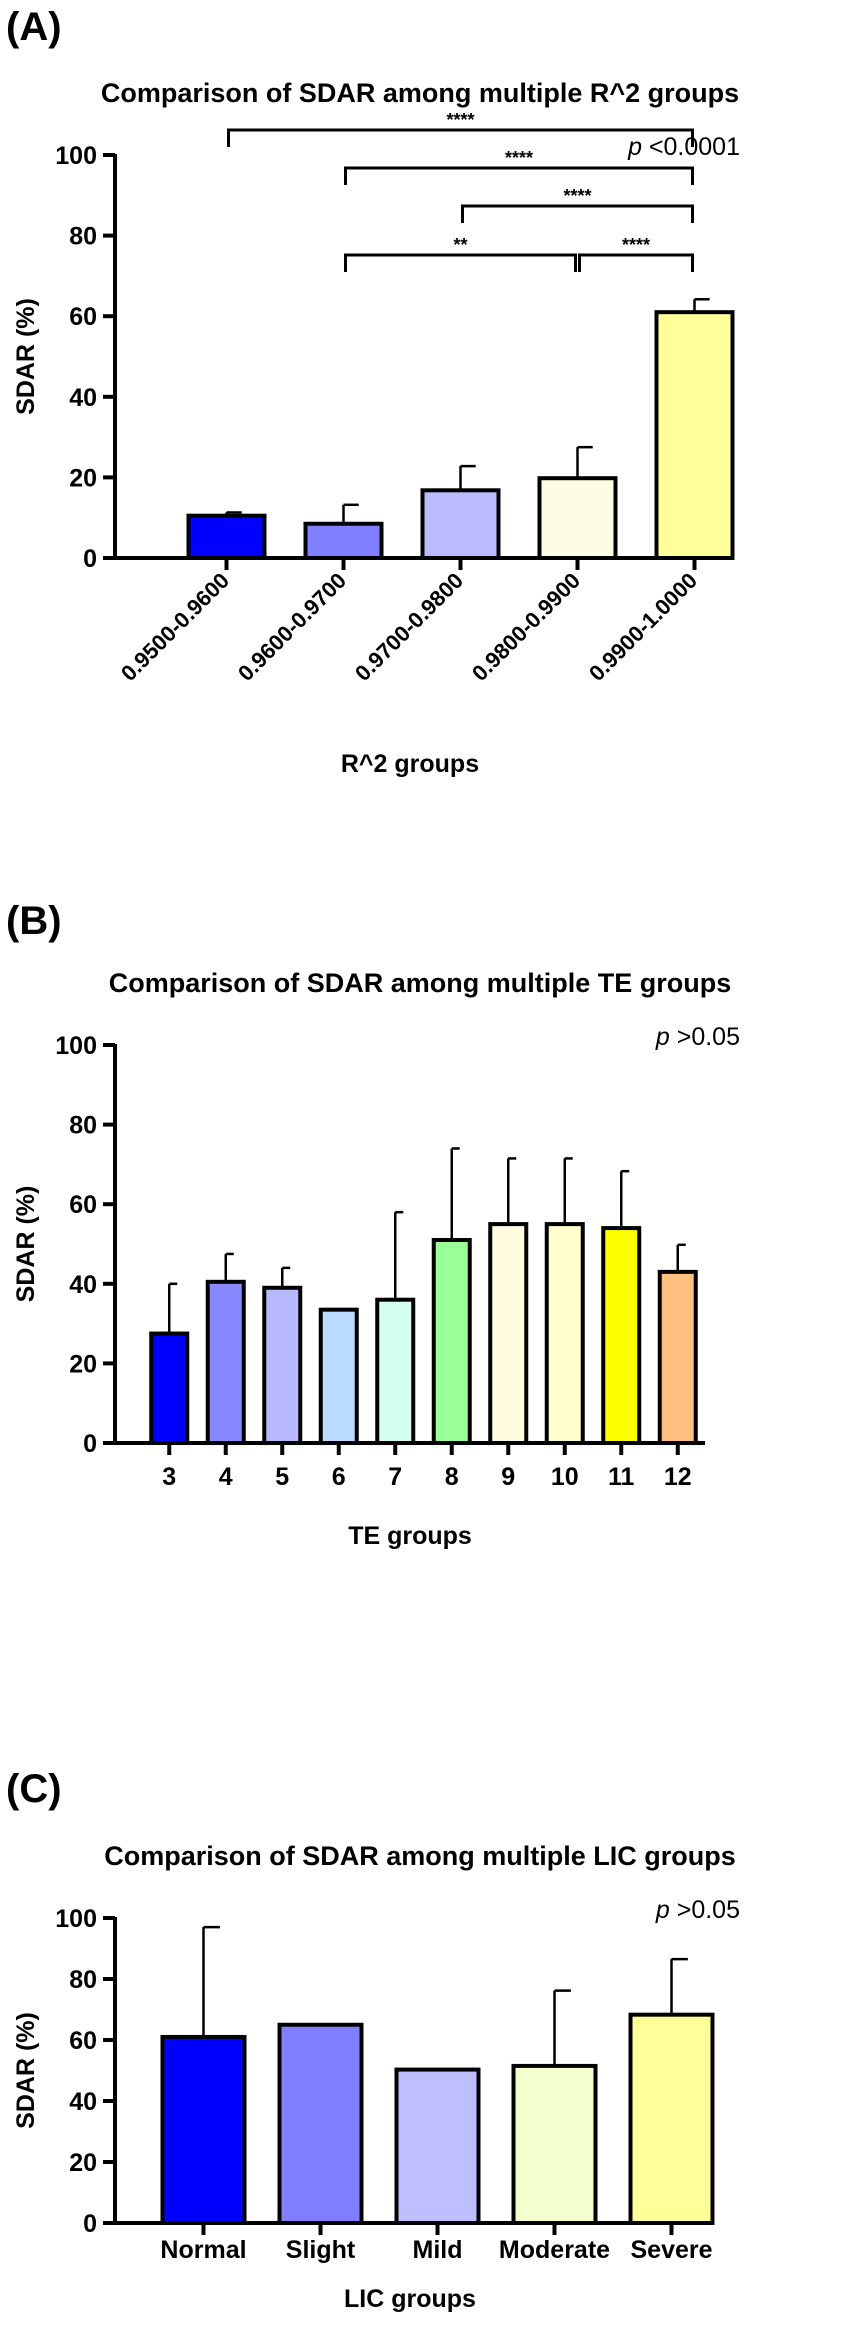 This screenshot has height=2326, width=851. I want to click on x-tick-label: 11, so click(621, 1477).